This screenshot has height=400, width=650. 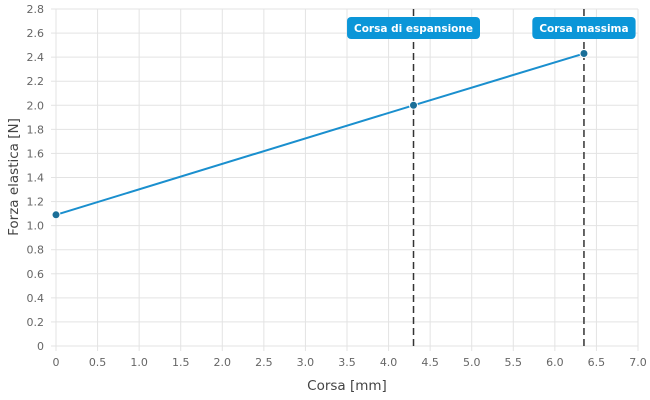 What do you see at coordinates (36, 105) in the screenshot?
I see `y-tick-label: 2.0` at bounding box center [36, 105].